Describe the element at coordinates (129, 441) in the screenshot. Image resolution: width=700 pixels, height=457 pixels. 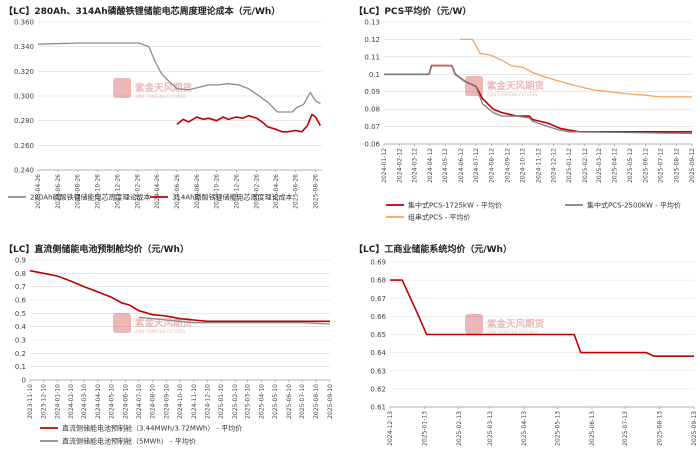
I see `legend-label: 直流侧储能电池预制舱（5MWh） - 平均价` at that location.